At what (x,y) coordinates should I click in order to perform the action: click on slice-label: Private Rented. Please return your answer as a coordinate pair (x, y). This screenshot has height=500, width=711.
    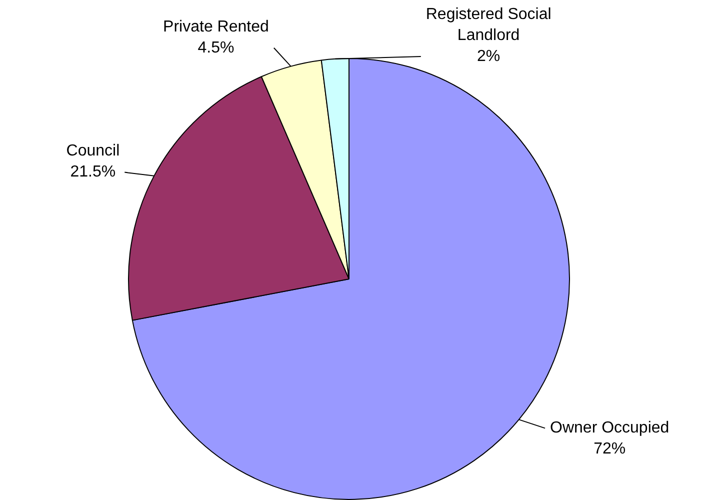
    Looking at the image, I should click on (216, 27).